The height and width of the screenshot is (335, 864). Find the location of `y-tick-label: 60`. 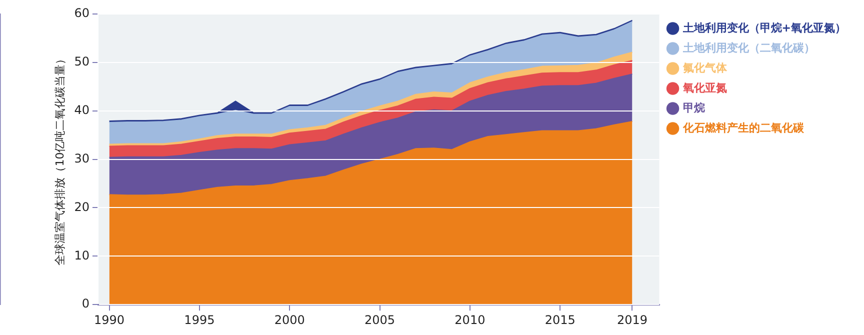

y-tick-label: 60 is located at coordinates (82, 13).